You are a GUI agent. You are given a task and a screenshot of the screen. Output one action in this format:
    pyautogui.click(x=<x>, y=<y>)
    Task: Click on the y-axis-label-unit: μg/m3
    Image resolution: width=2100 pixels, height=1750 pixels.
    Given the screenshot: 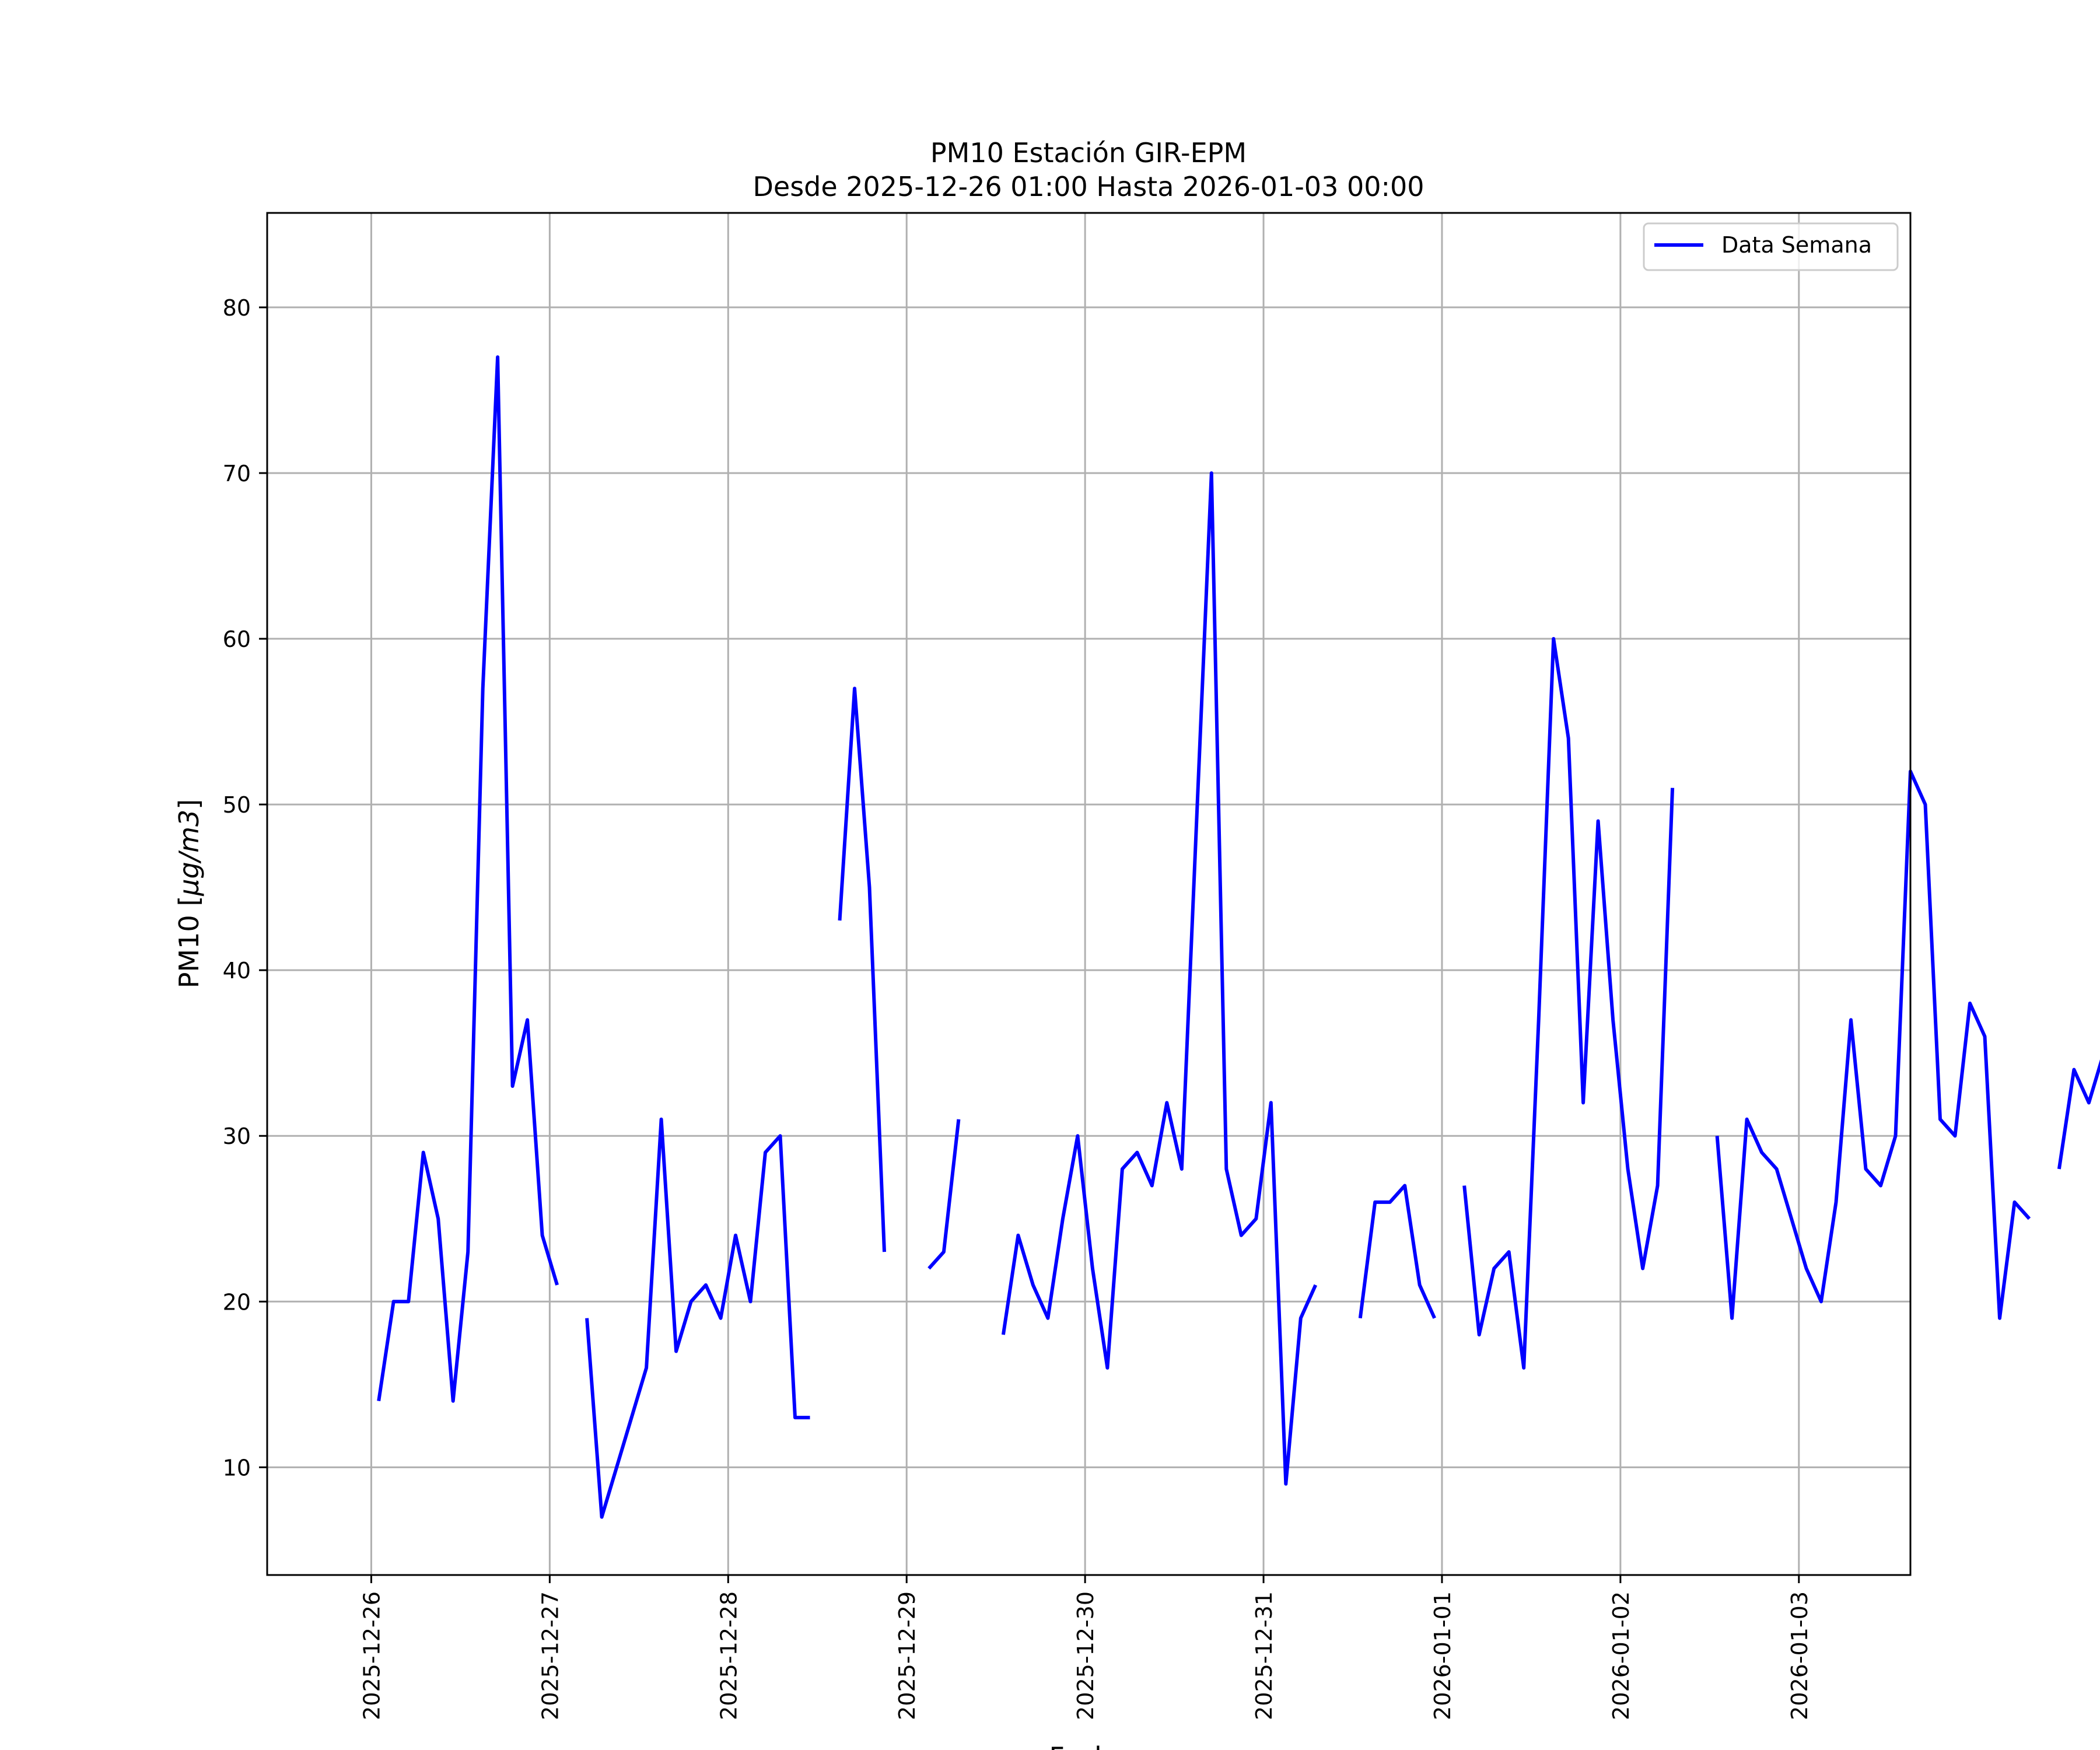 What is the action you would take?
    pyautogui.click(x=189, y=853)
    